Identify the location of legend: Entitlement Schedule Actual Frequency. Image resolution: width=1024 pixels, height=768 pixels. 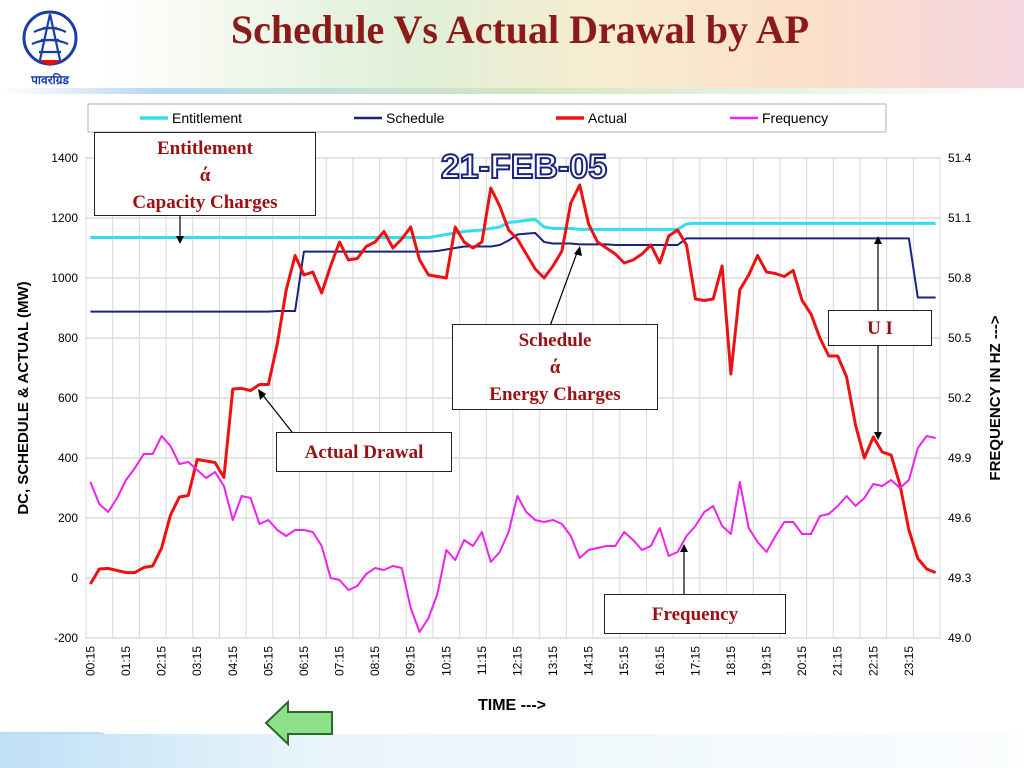
(484, 118).